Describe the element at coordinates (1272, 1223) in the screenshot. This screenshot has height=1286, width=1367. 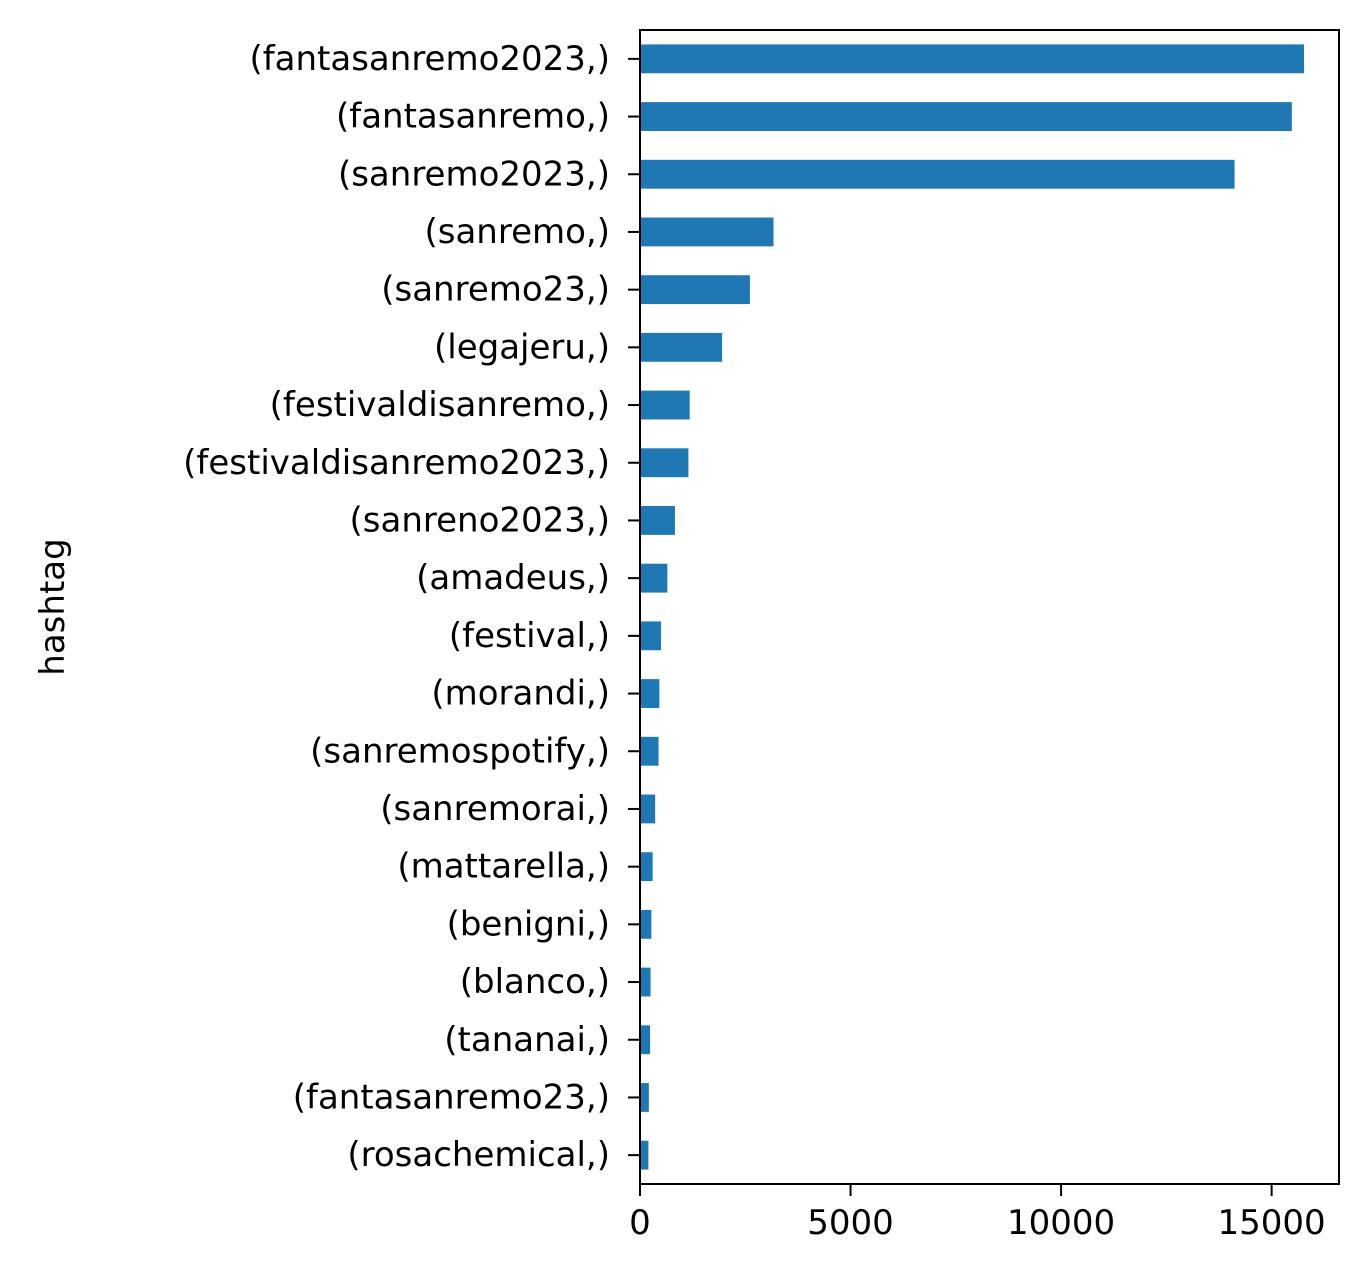
I see `x-tick-label: 15000` at that location.